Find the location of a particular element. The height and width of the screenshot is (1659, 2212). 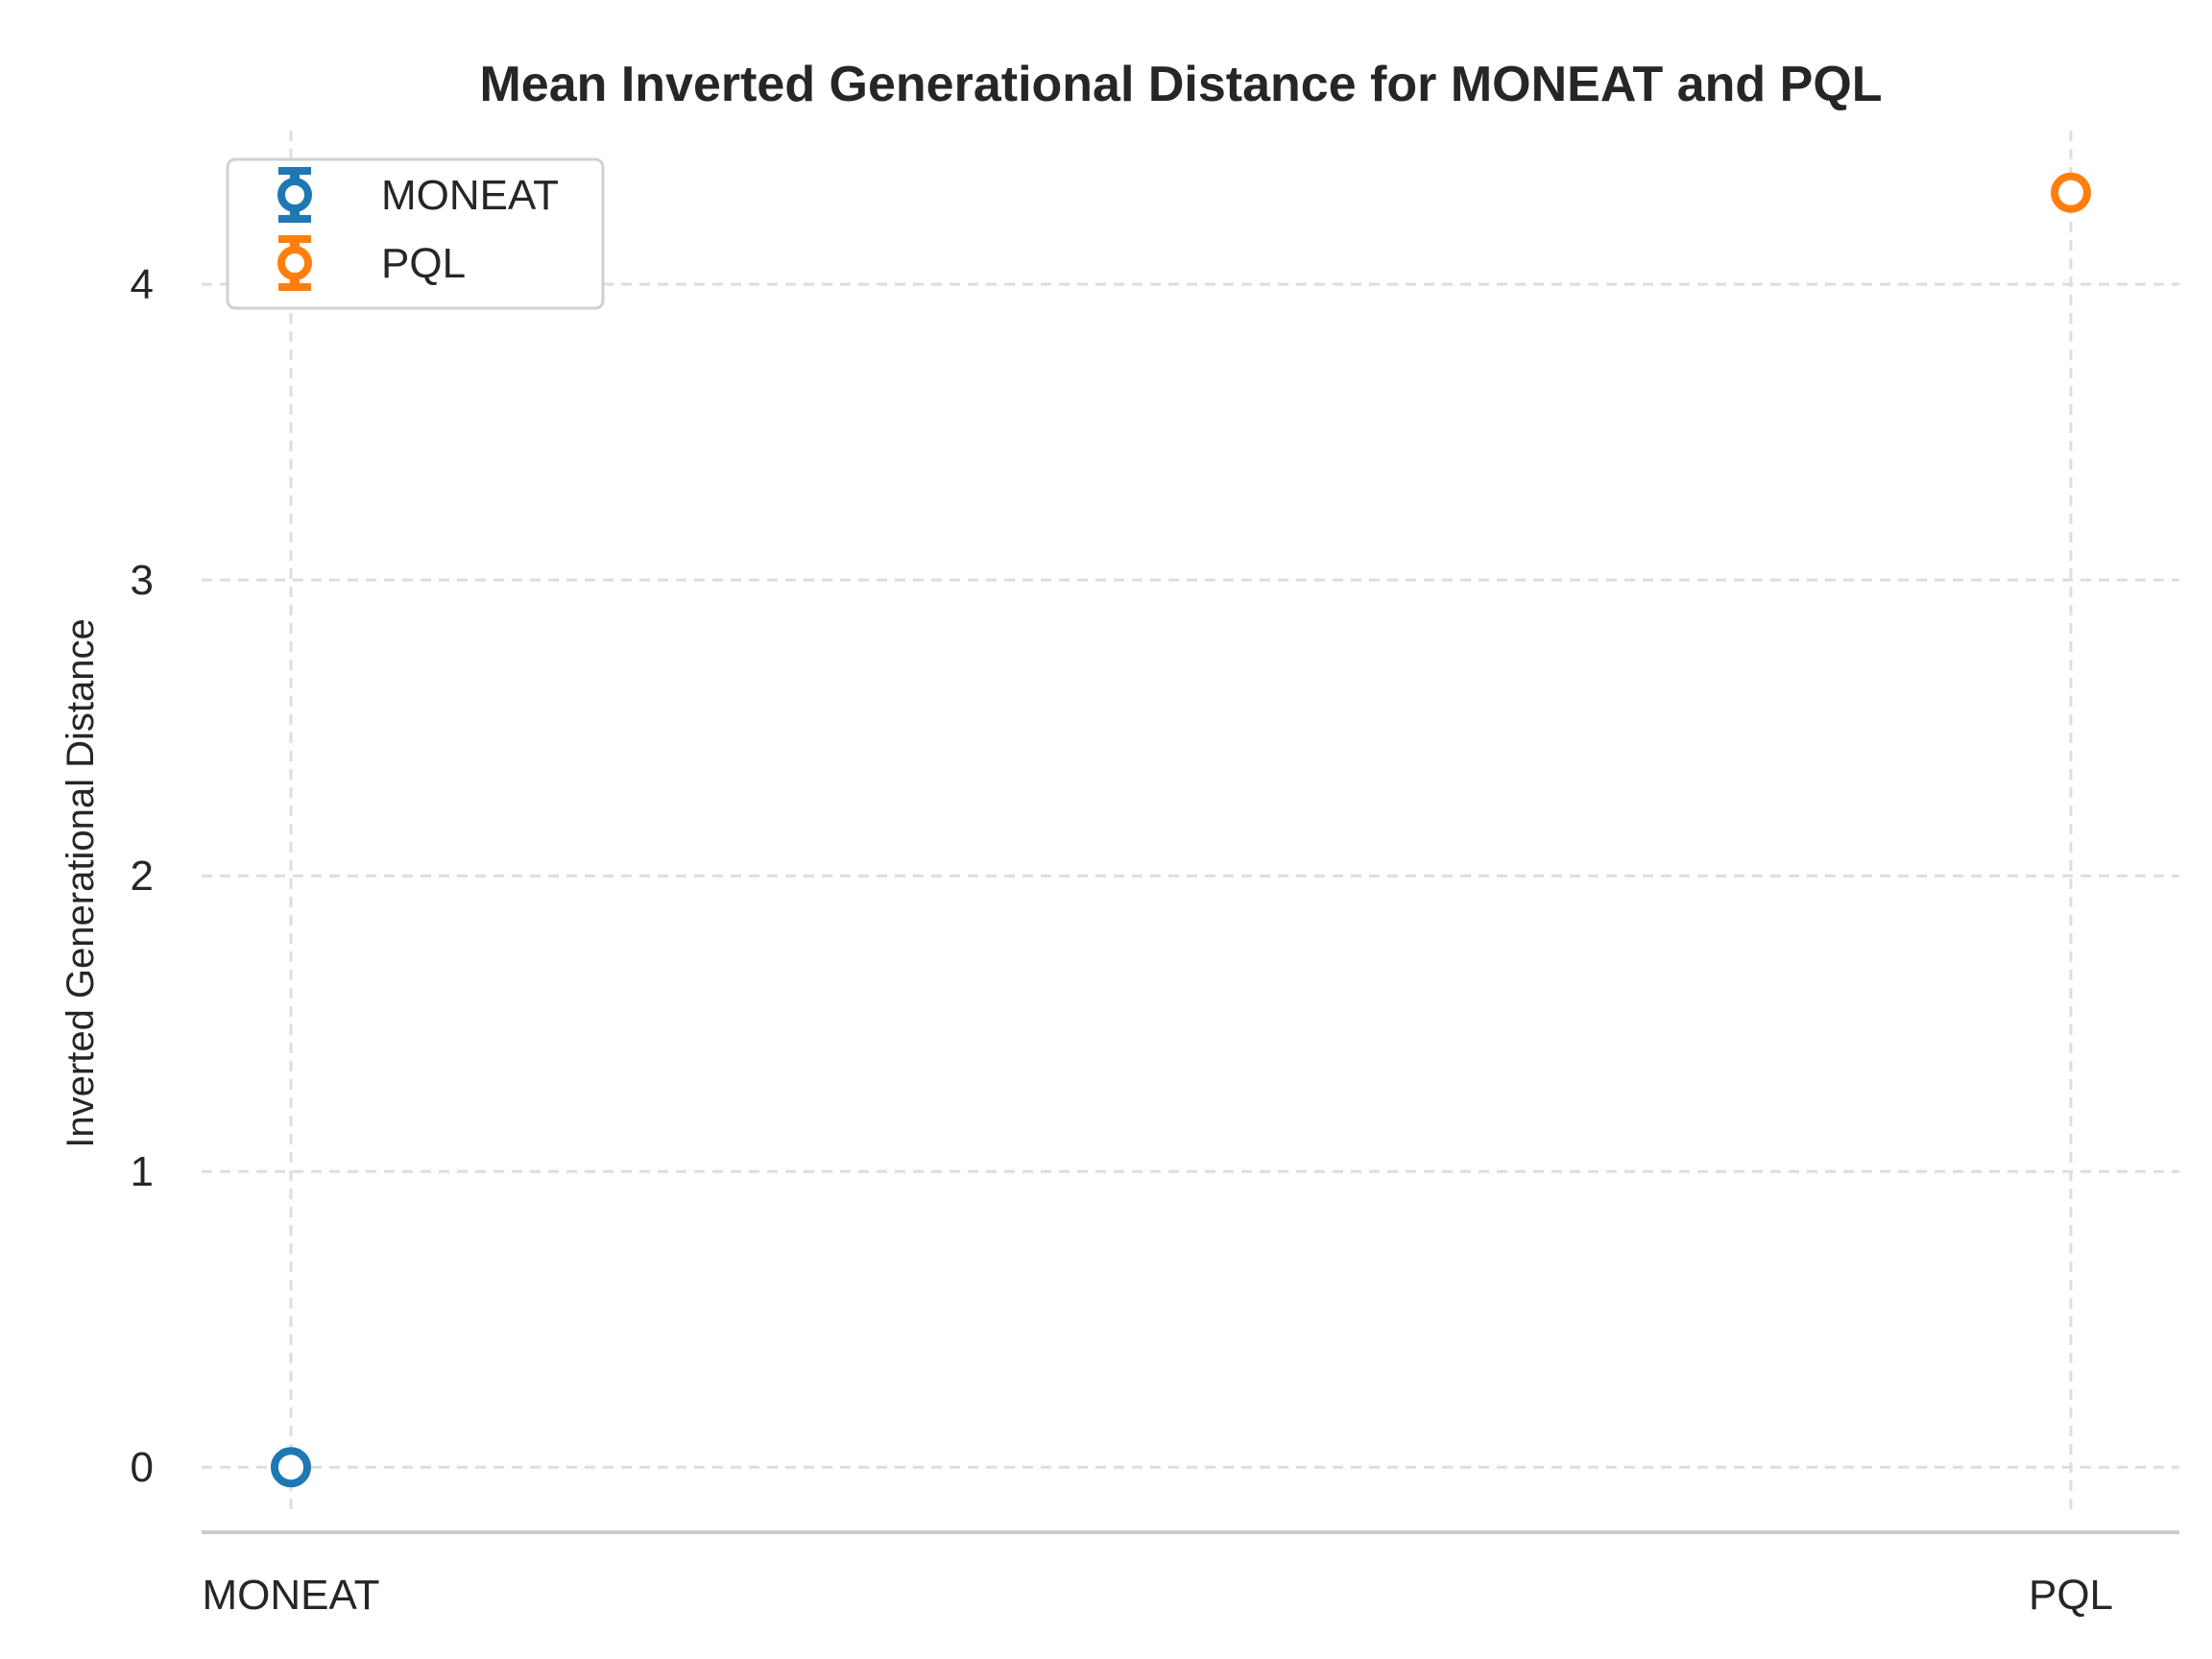

y-tick-label: 1 is located at coordinates (143, 1171).